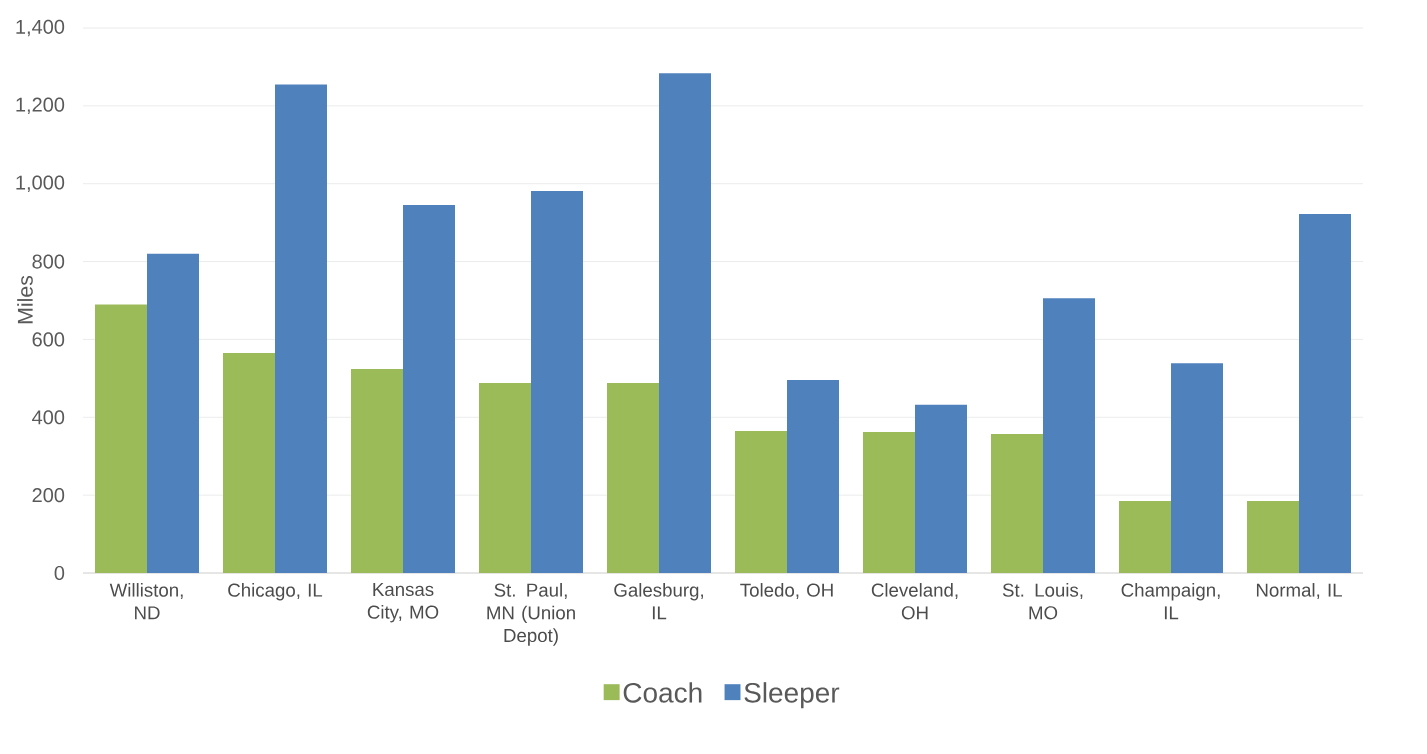 This screenshot has width=1427, height=754. What do you see at coordinates (48, 339) in the screenshot?
I see `y-tick-label: 600` at bounding box center [48, 339].